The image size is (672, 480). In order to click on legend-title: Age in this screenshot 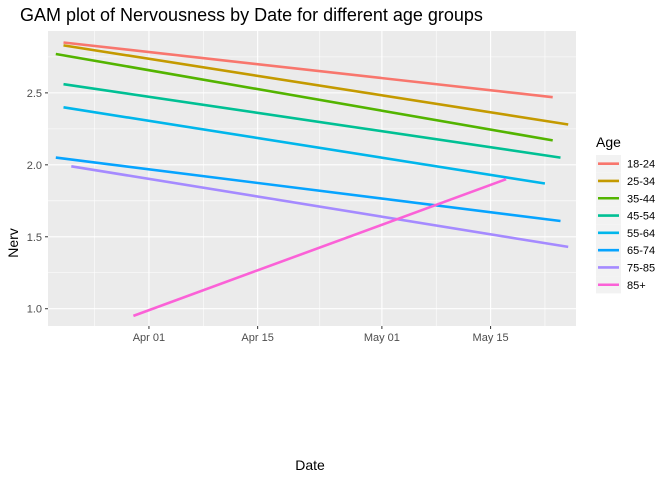, I will do `click(608, 142)`.